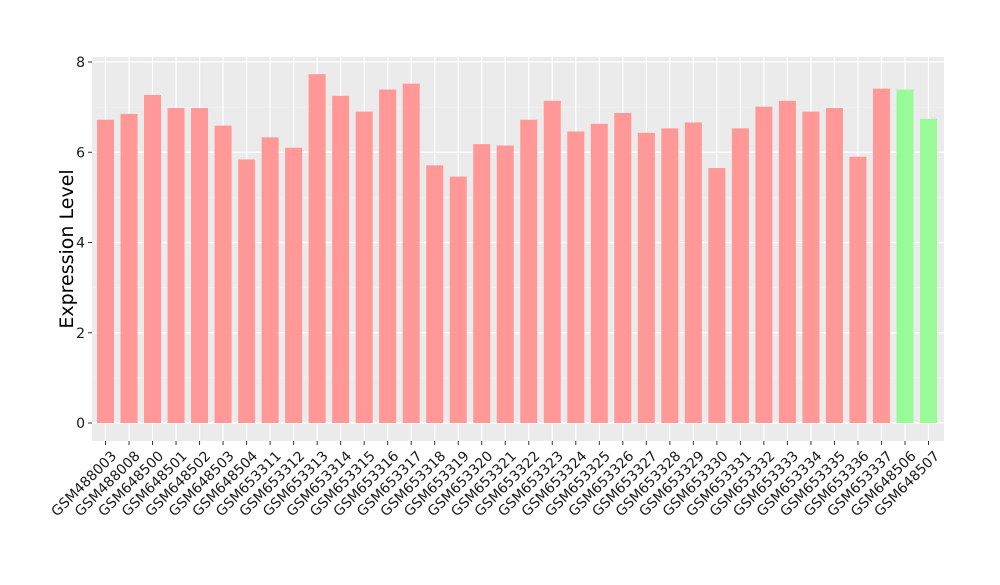 The height and width of the screenshot is (585, 1000). What do you see at coordinates (176, 265) in the screenshot?
I see `bar-GSM648501` at bounding box center [176, 265].